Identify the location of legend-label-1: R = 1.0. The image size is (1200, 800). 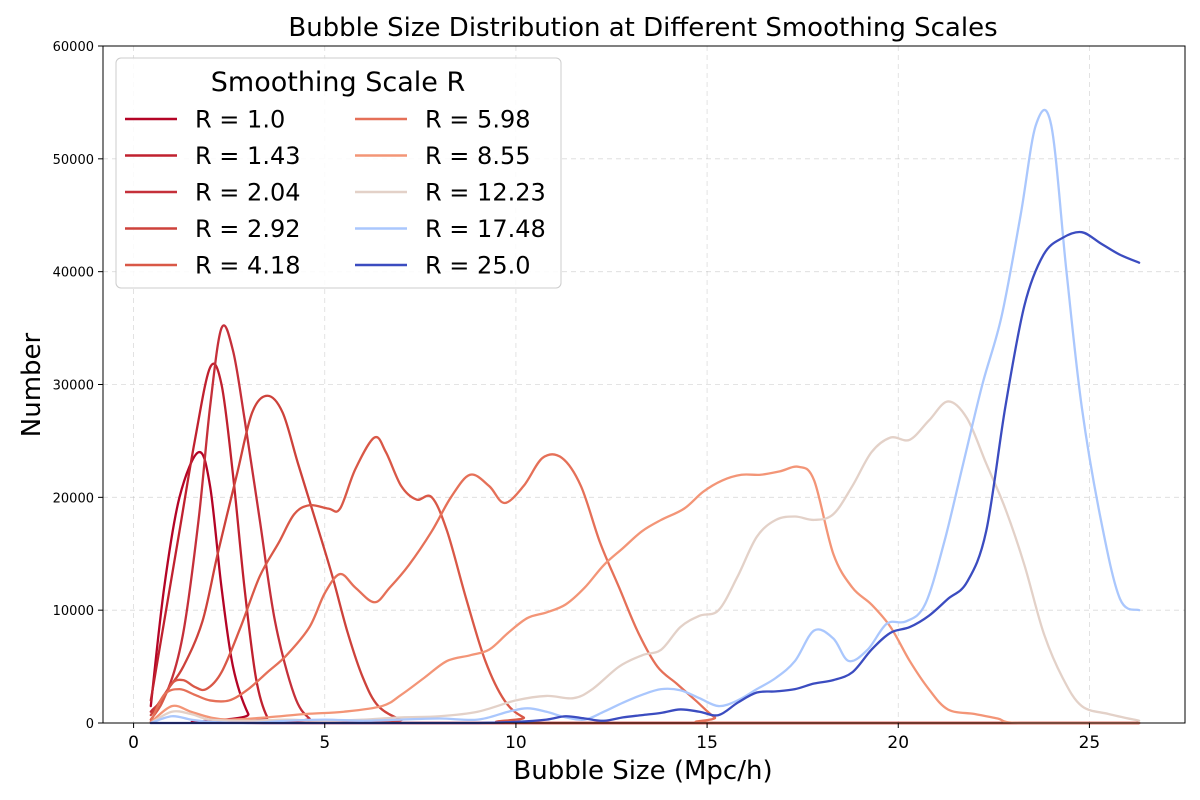
(240, 120).